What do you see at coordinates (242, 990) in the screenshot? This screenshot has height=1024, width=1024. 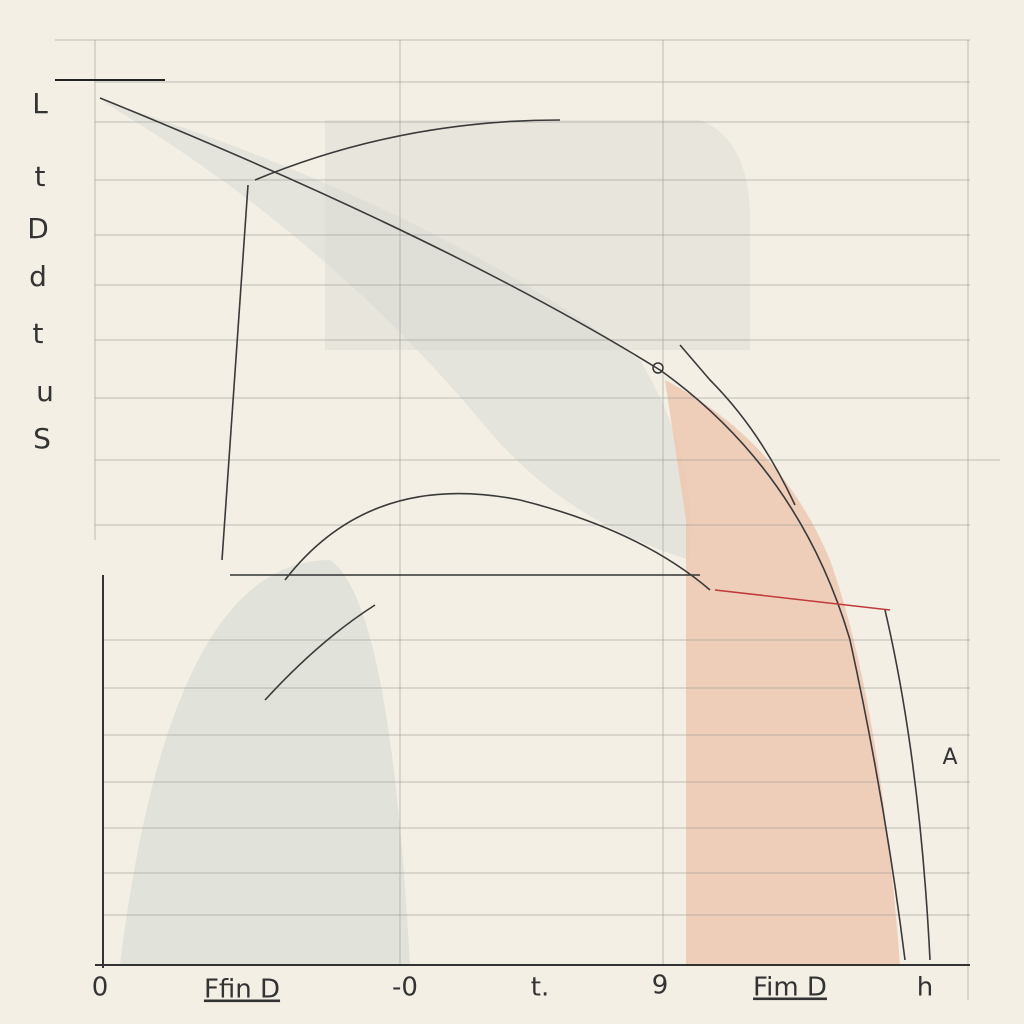 I see `label: Ffin D` at bounding box center [242, 990].